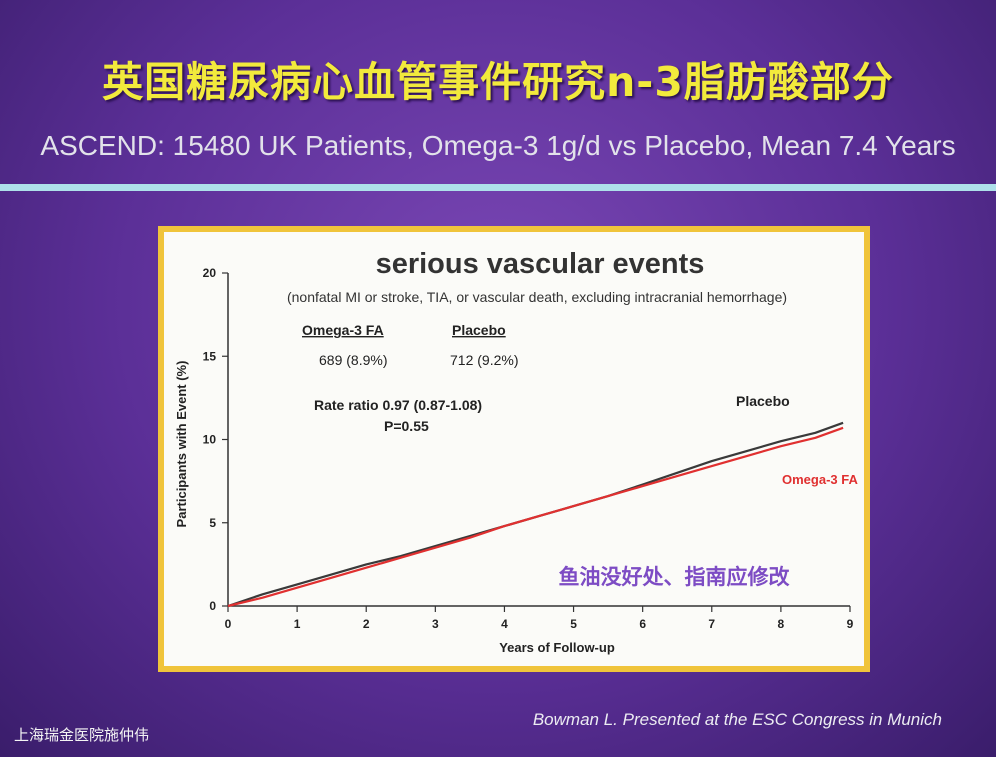  I want to click on x-tick-label: 2, so click(366, 624).